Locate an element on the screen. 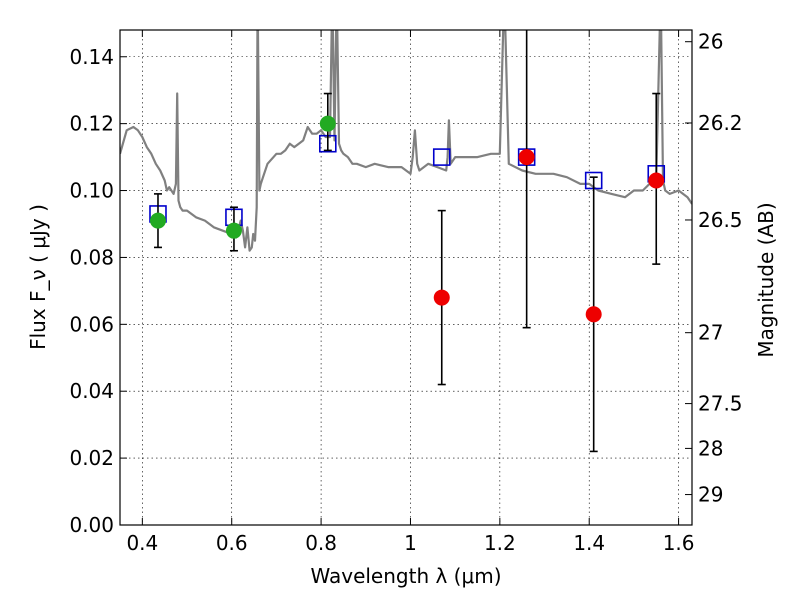  y-right-tick-label: 27 is located at coordinates (710, 333).